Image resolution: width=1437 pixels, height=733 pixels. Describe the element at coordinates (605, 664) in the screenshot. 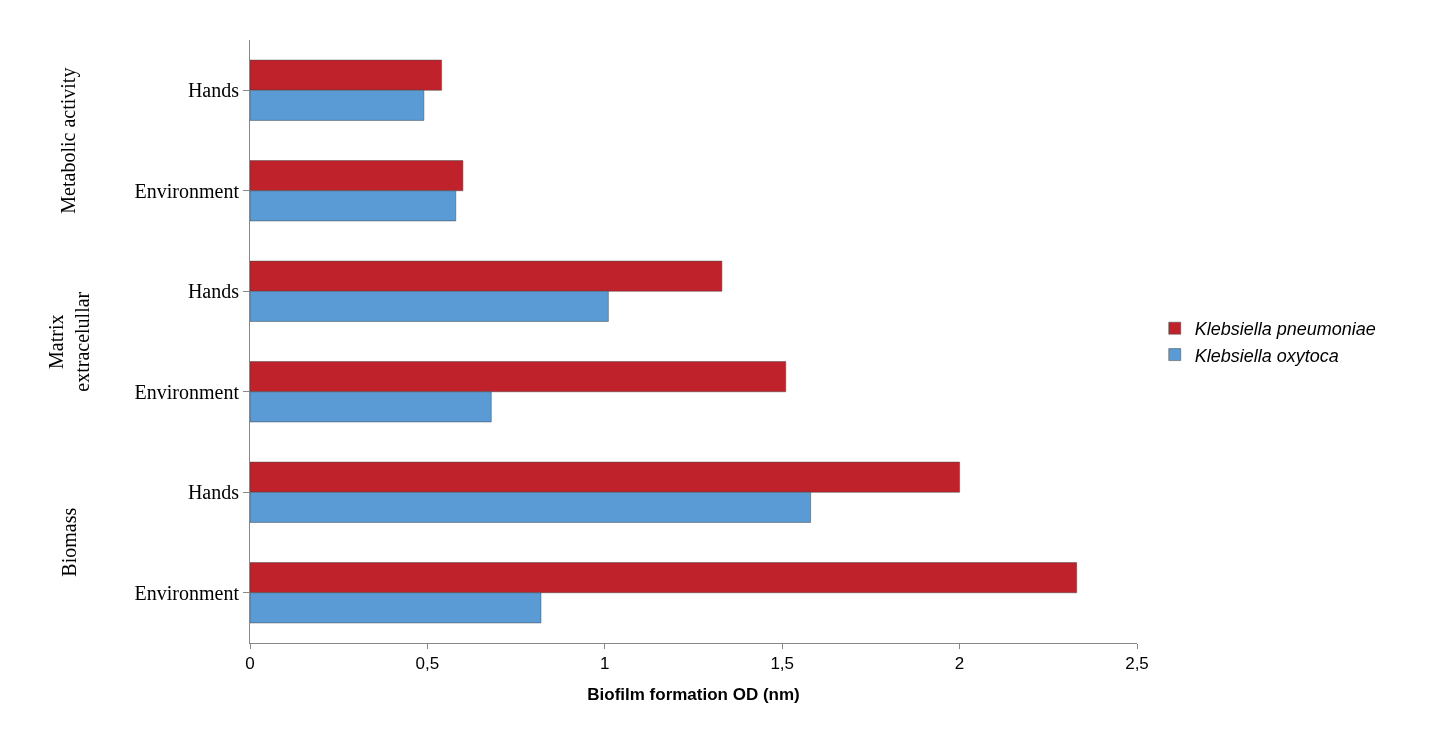

I see `x-tick-label: 1` at that location.